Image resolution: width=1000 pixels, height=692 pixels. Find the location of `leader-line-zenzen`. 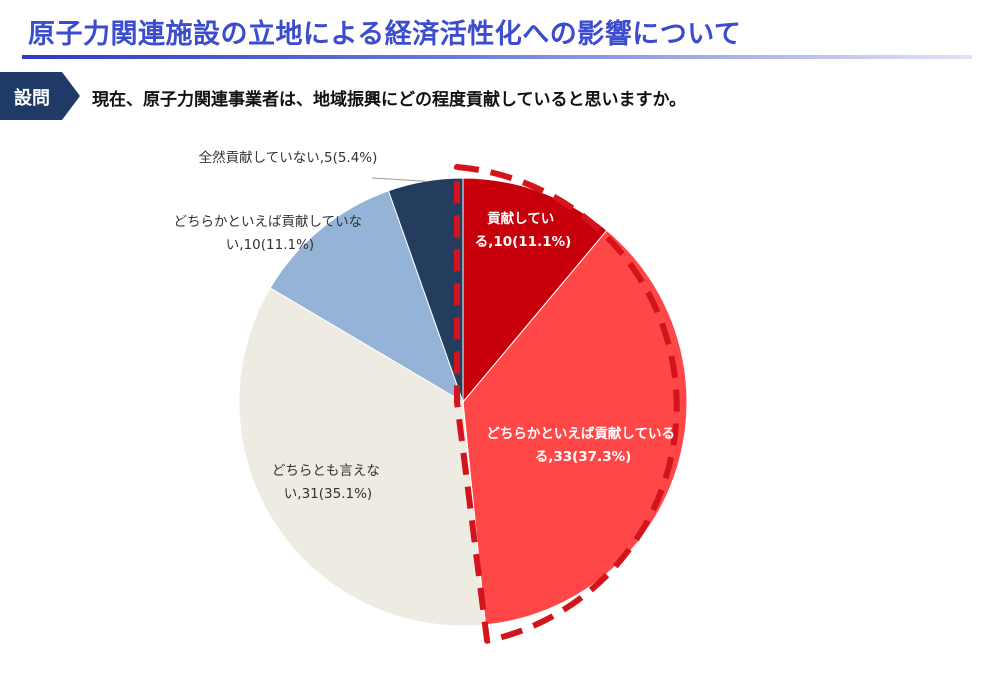

leader-line-zenzen is located at coordinates (398, 179).